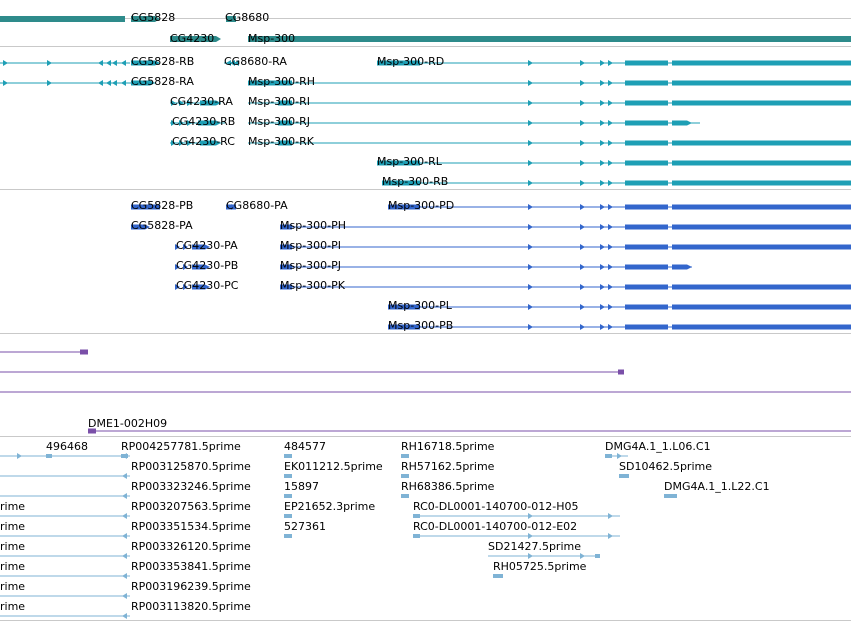  I want to click on feature-msp300-pb, so click(619, 327).